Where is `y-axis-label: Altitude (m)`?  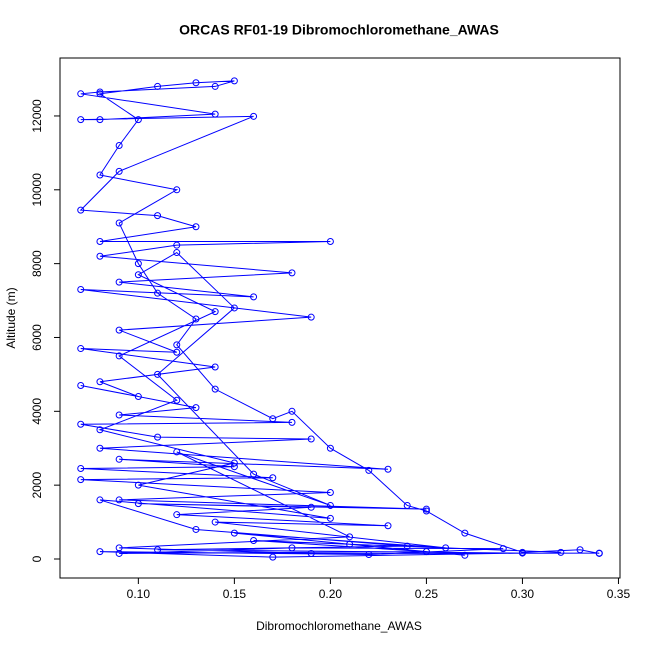 y-axis-label: Altitude (m) is located at coordinates (11, 317).